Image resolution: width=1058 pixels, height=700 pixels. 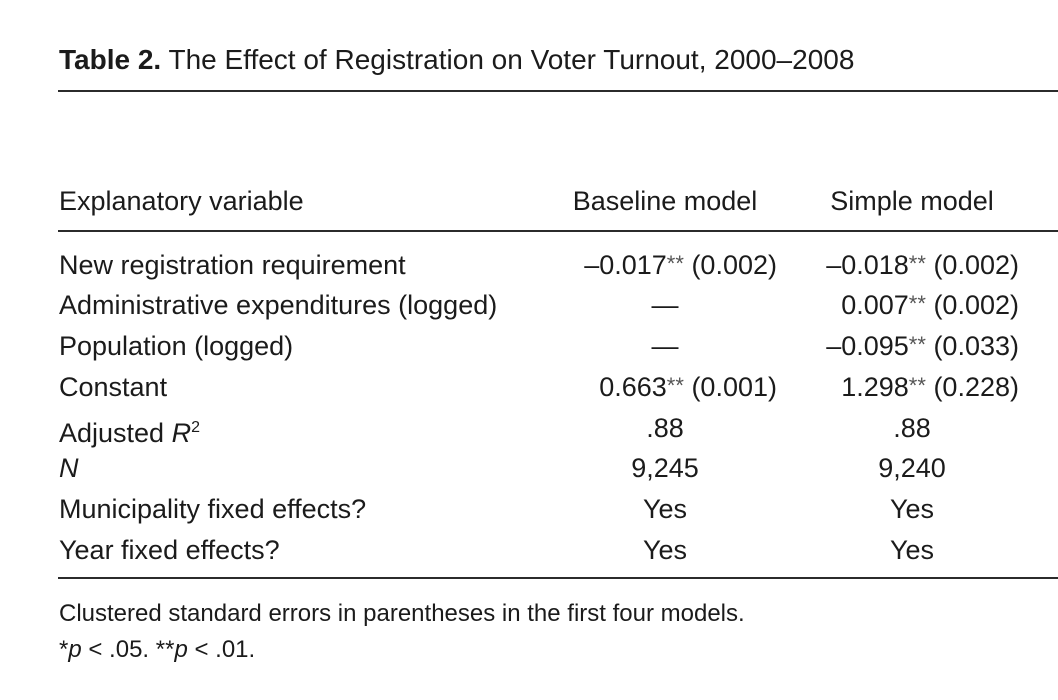 What do you see at coordinates (867, 265) in the screenshot?
I see `coef-value: –0.018` at bounding box center [867, 265].